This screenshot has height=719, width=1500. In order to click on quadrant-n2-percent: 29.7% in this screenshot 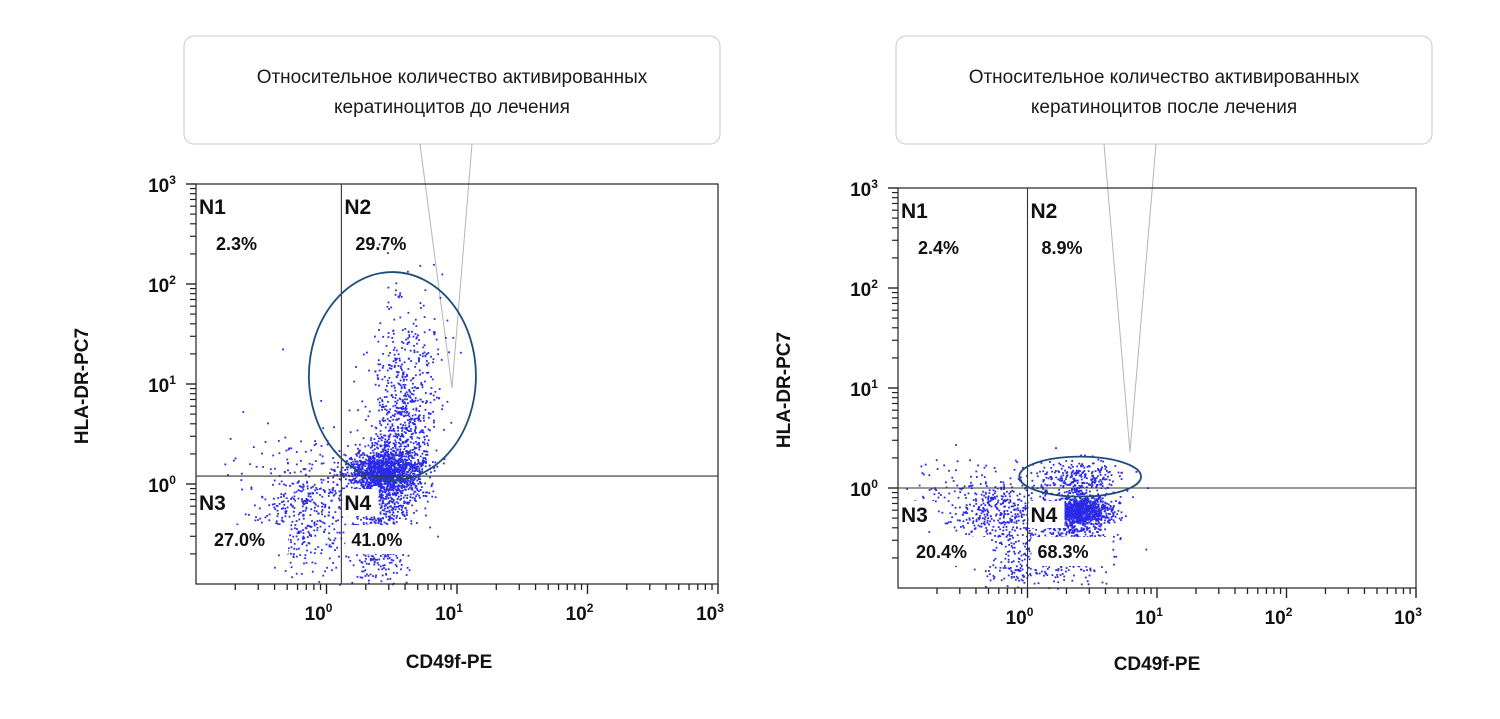, I will do `click(380, 244)`.